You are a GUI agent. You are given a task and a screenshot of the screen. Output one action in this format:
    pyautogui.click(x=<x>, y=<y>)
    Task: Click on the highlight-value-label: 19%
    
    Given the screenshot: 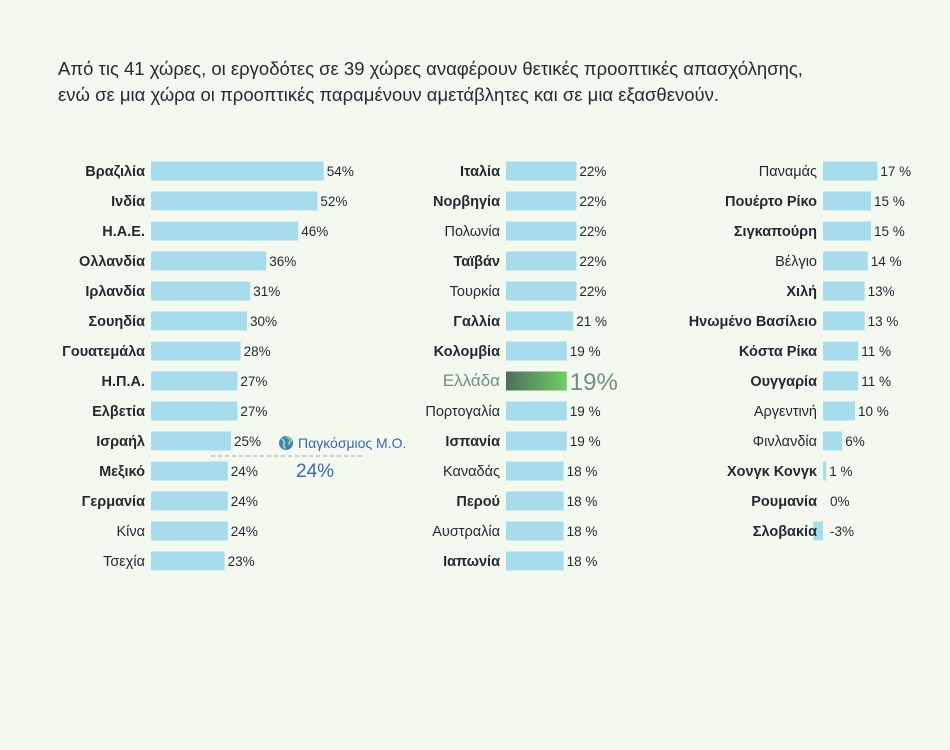 What is the action you would take?
    pyautogui.click(x=594, y=382)
    